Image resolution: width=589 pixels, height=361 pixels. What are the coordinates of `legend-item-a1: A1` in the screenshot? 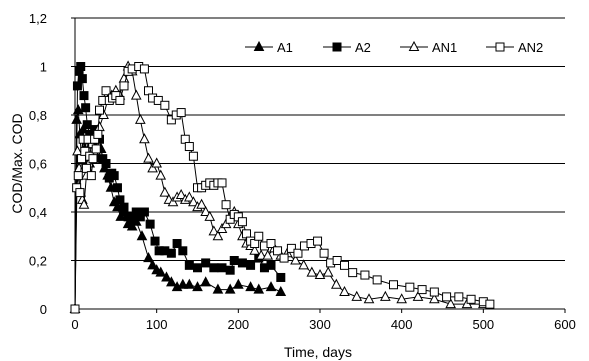 It's located at (269, 47).